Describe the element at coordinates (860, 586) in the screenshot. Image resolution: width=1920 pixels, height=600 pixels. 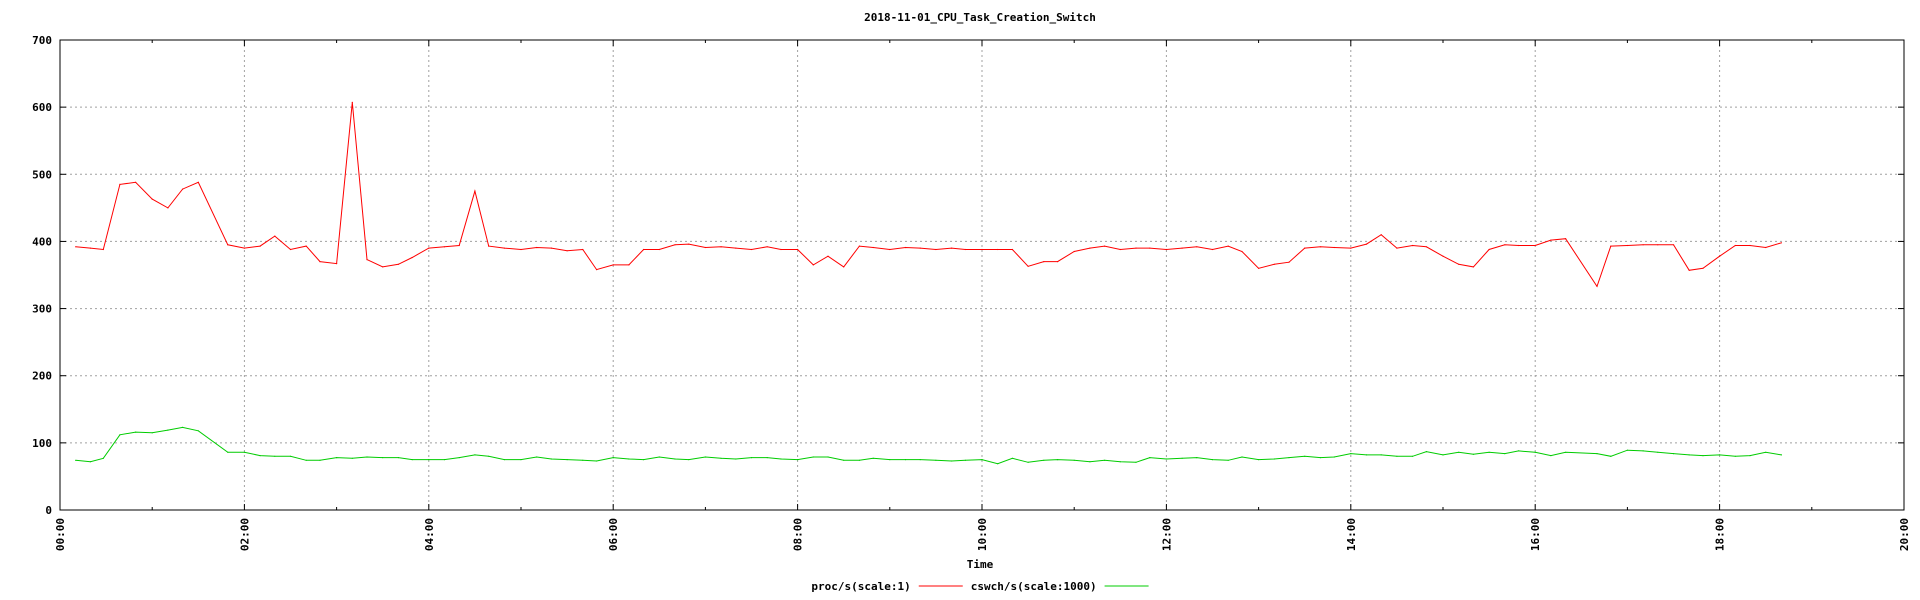
I see `legend-label: proc/s(scale:1)` at that location.